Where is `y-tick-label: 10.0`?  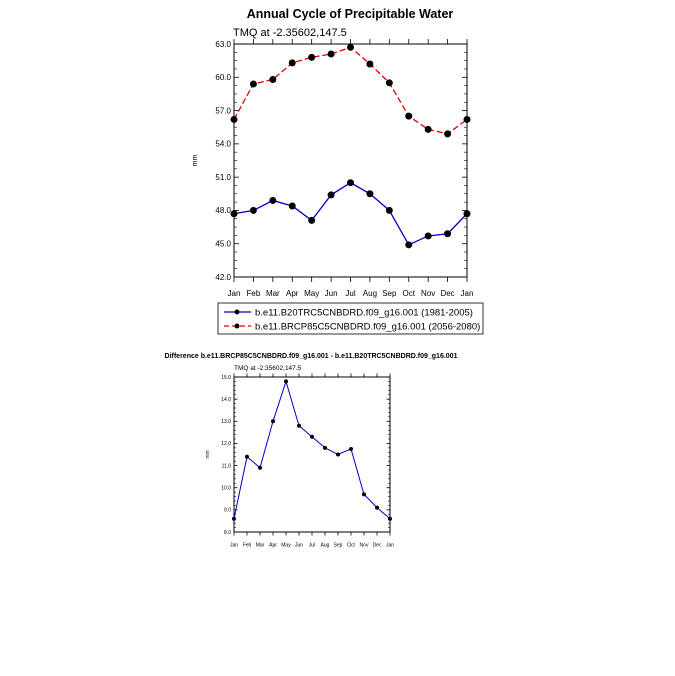 y-tick-label: 10.0 is located at coordinates (226, 488).